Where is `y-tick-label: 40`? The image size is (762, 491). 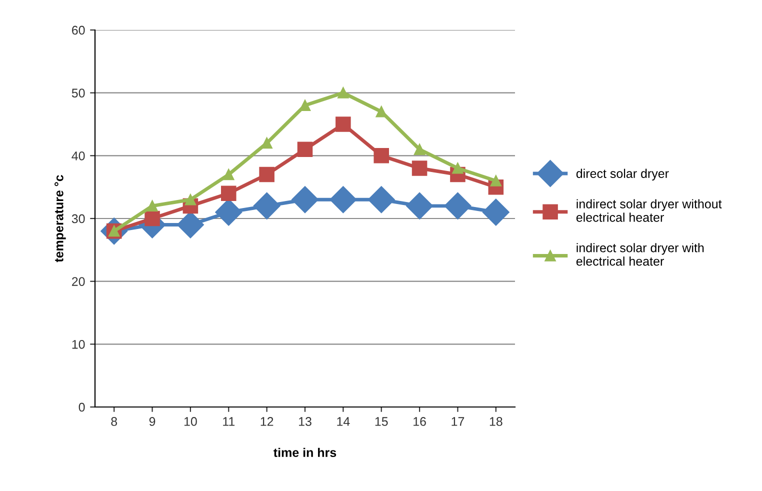
y-tick-label: 40 is located at coordinates (78, 155).